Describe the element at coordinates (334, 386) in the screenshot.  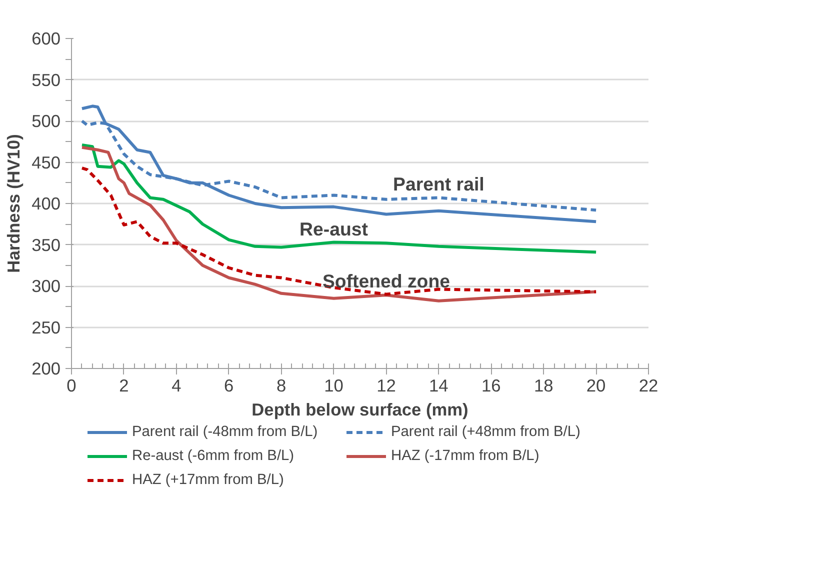
I see `x-tick-label: 10` at that location.